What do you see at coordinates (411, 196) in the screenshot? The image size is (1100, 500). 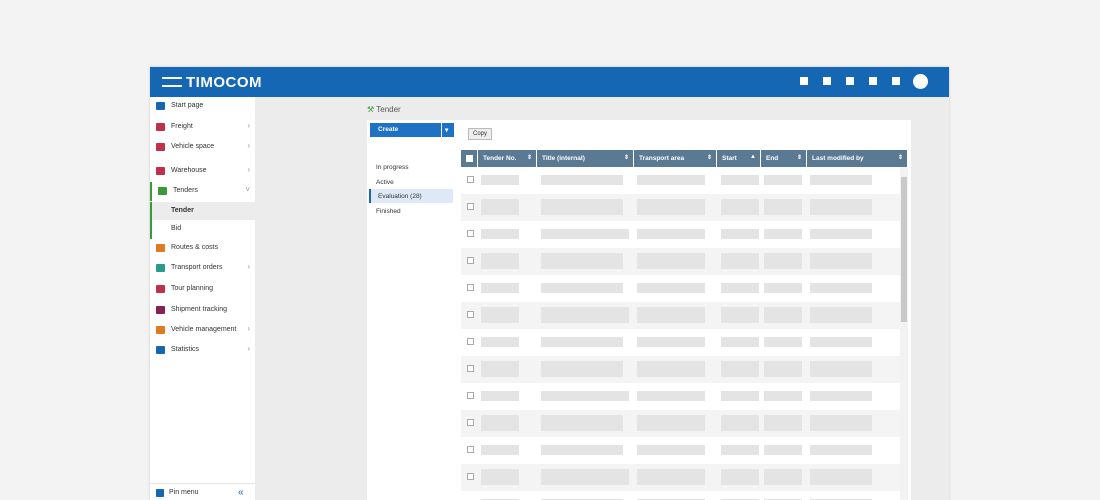 I see `filter-item: Evaluation (28)` at bounding box center [411, 196].